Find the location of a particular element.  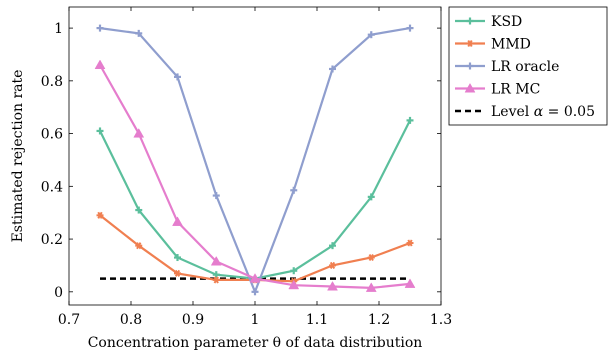

legend-marker-mmd is located at coordinates (470, 43).